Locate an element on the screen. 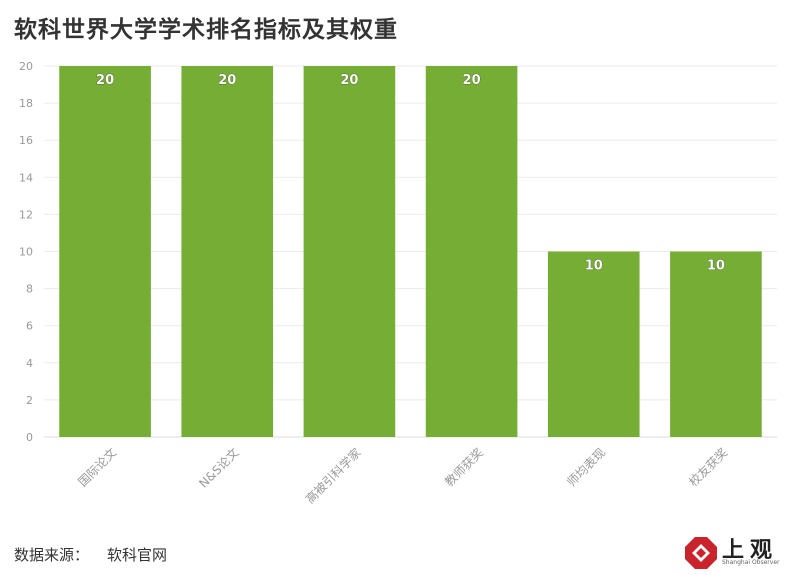  x-tick-label: 师均表现 is located at coordinates (586, 467).